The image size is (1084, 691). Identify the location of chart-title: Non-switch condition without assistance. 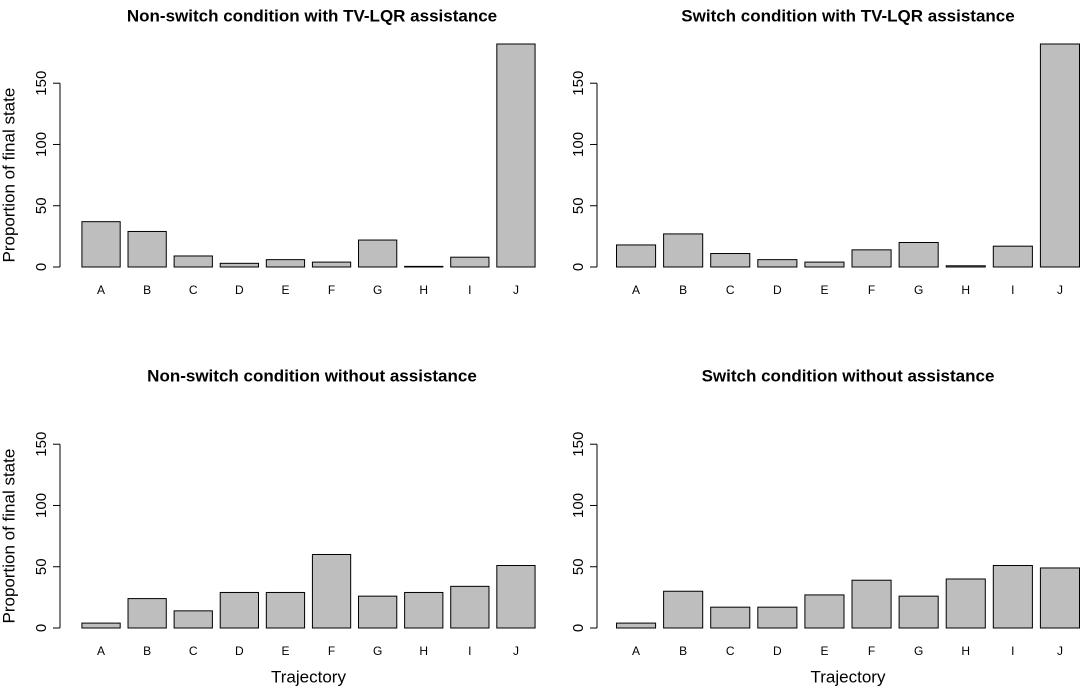
(312, 375).